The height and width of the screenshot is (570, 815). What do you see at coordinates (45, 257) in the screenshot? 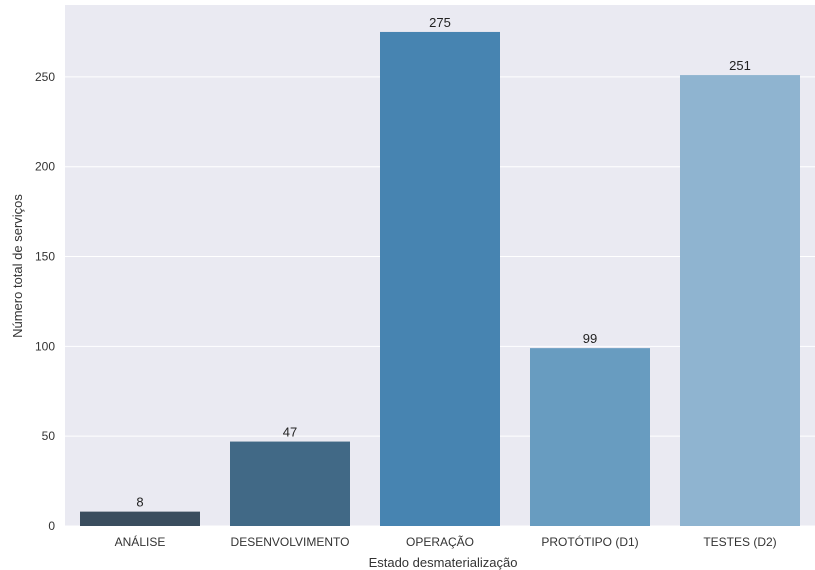
I see `y-tick-label: 150` at bounding box center [45, 257].